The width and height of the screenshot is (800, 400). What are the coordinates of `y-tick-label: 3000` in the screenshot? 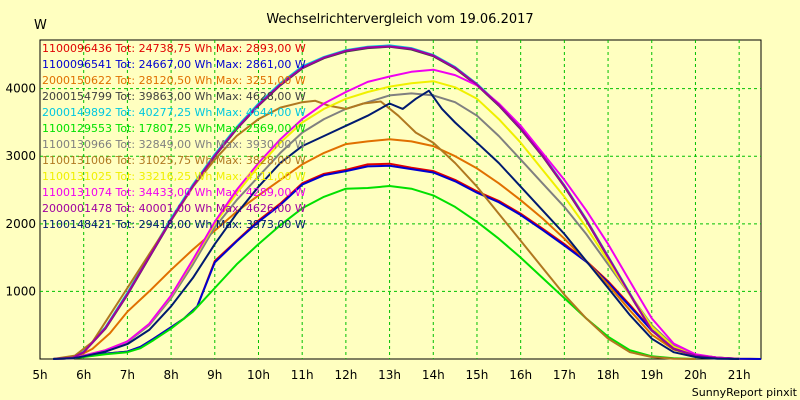 It's located at (20, 156).